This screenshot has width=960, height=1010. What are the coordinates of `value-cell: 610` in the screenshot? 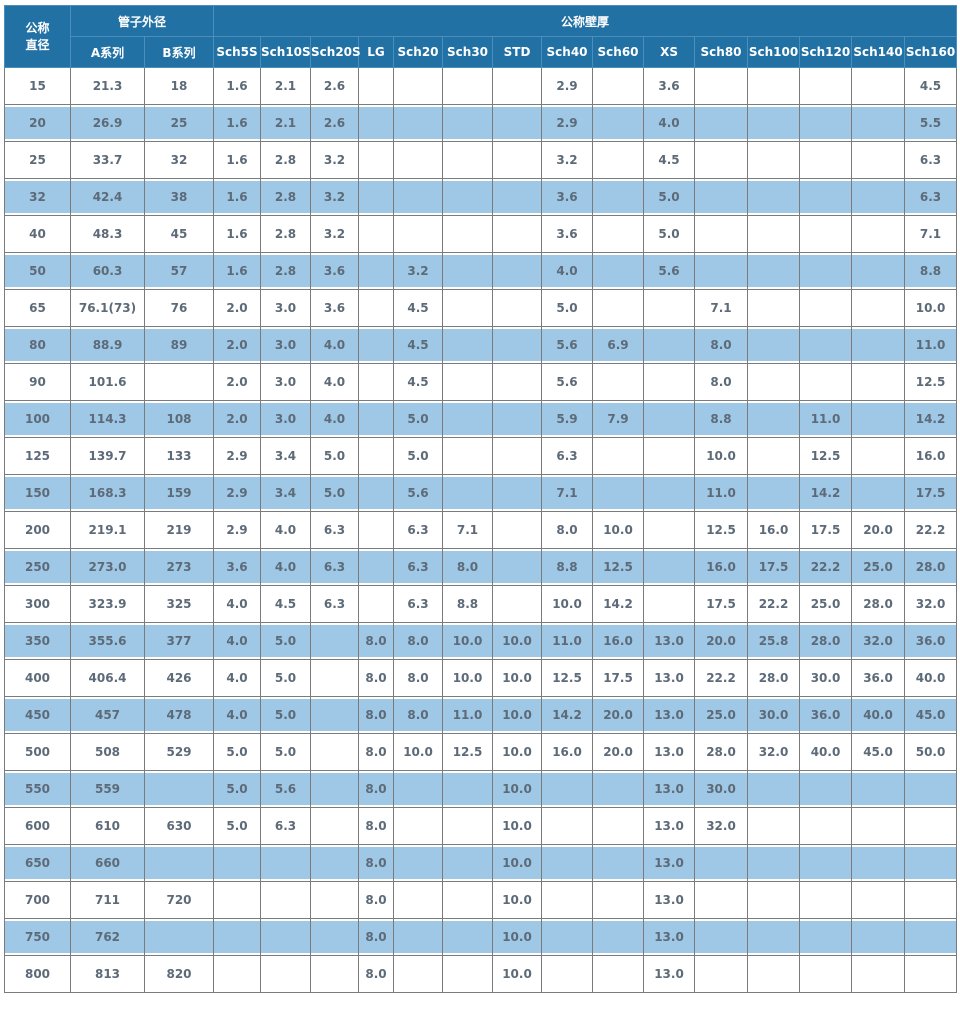 It's located at (107, 826).